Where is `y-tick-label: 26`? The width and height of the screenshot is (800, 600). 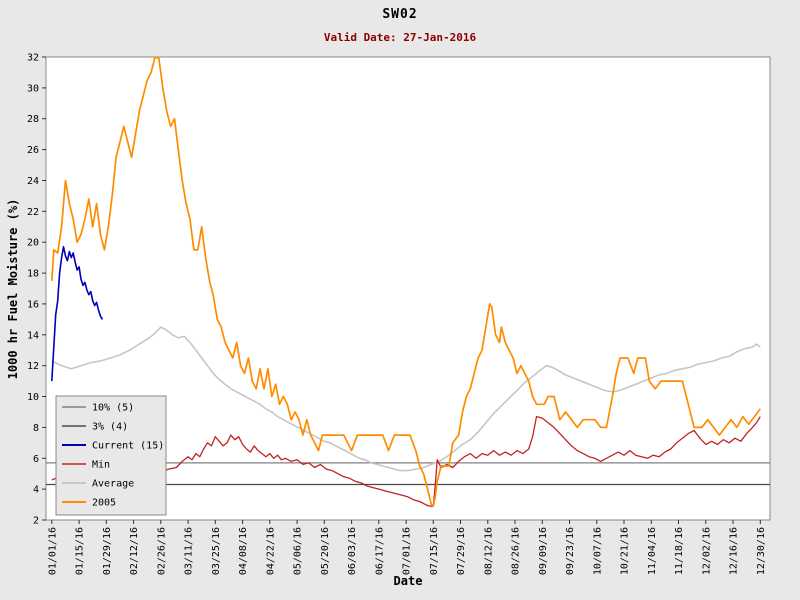
y-tick-label: 26 is located at coordinates (33, 150).